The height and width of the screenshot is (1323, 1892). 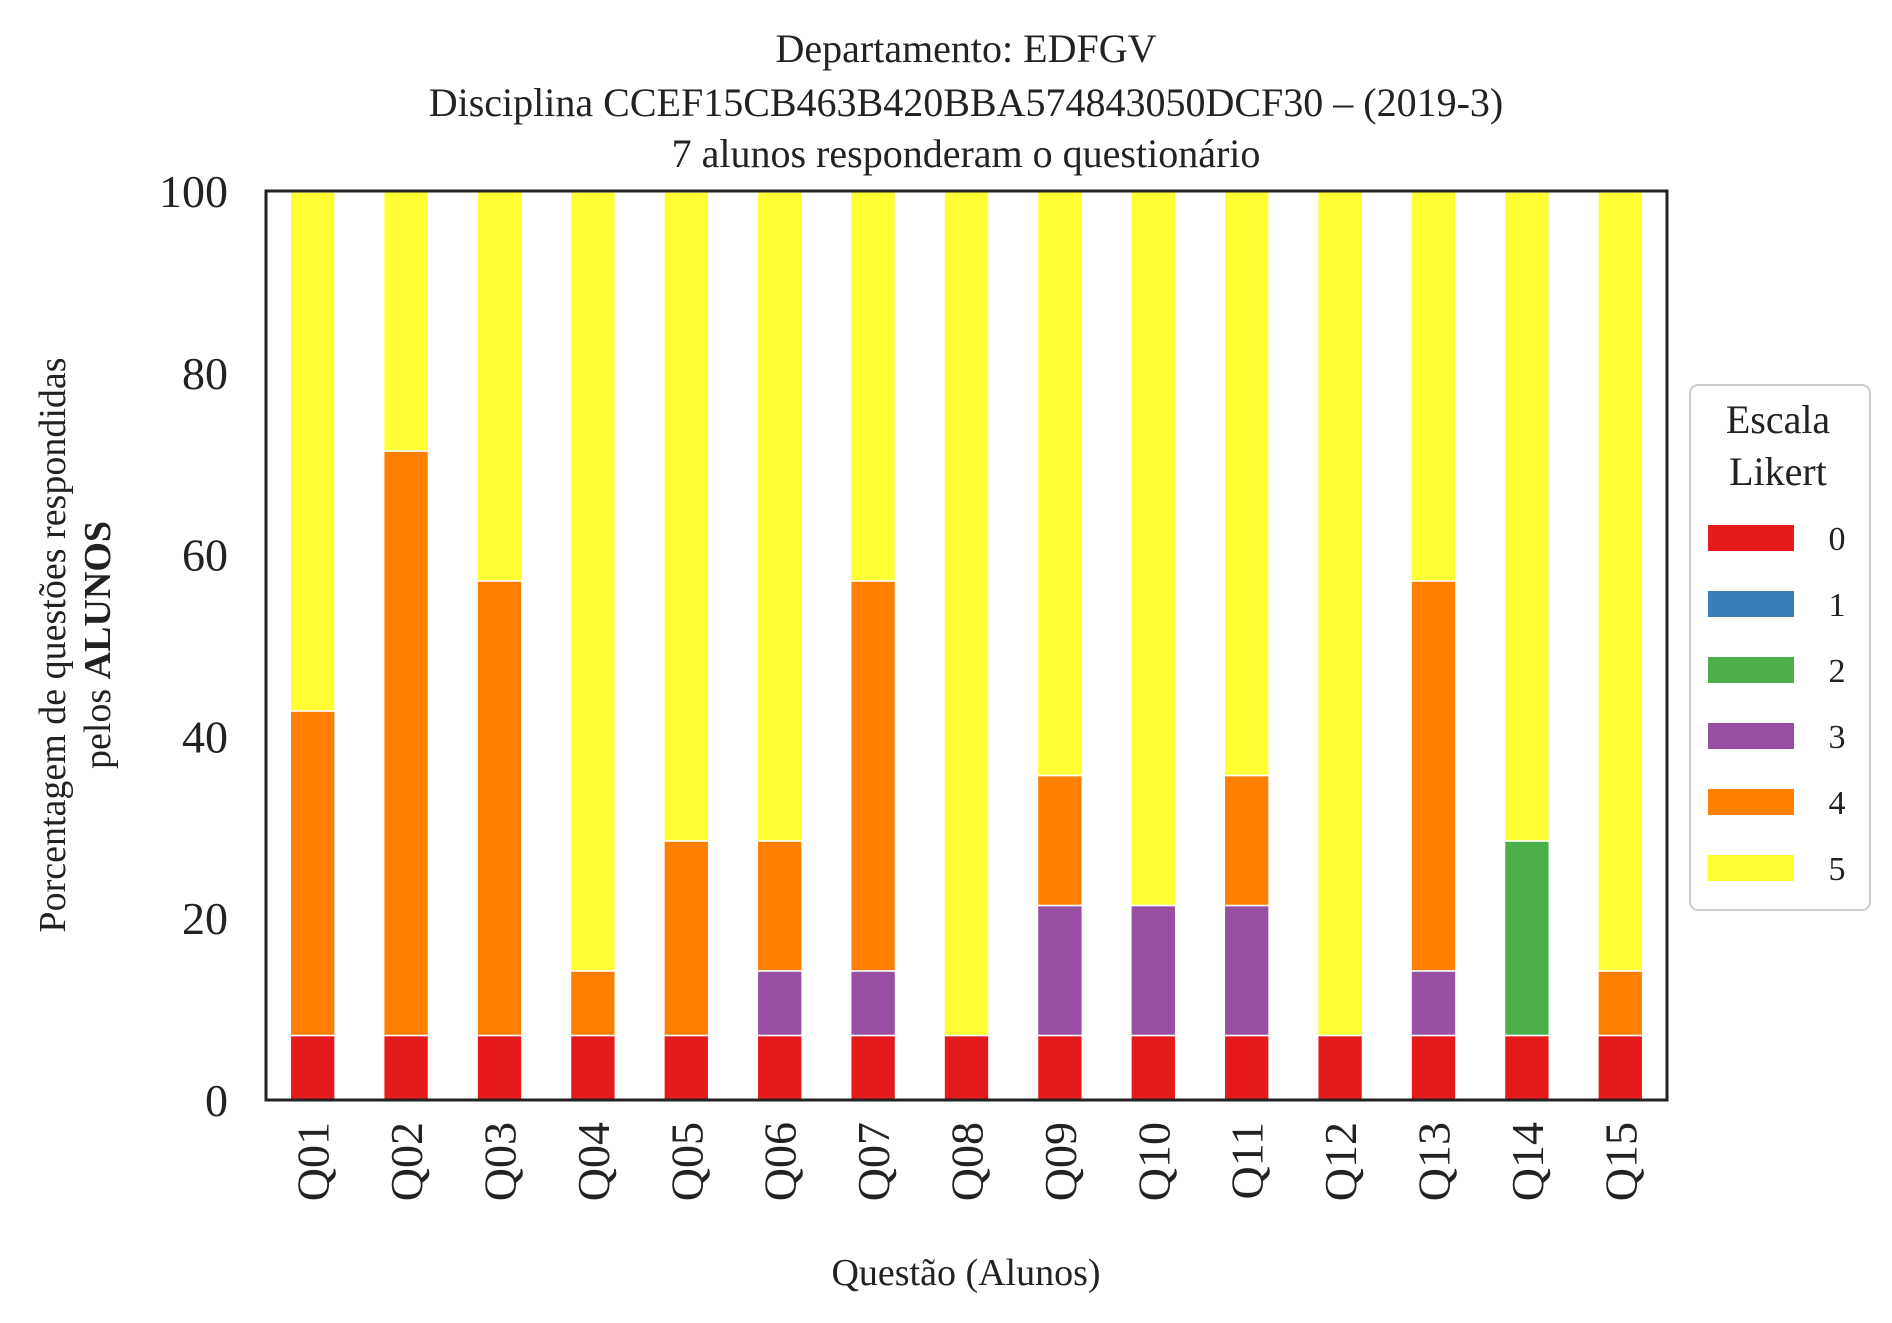 I want to click on x-tick-label-q14: Q14, so click(x=1527, y=1161).